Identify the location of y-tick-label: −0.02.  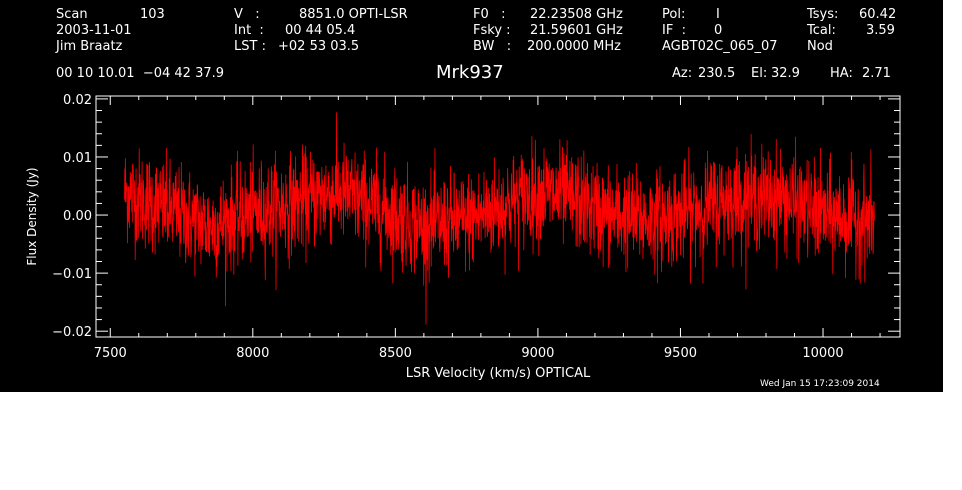
(72, 332).